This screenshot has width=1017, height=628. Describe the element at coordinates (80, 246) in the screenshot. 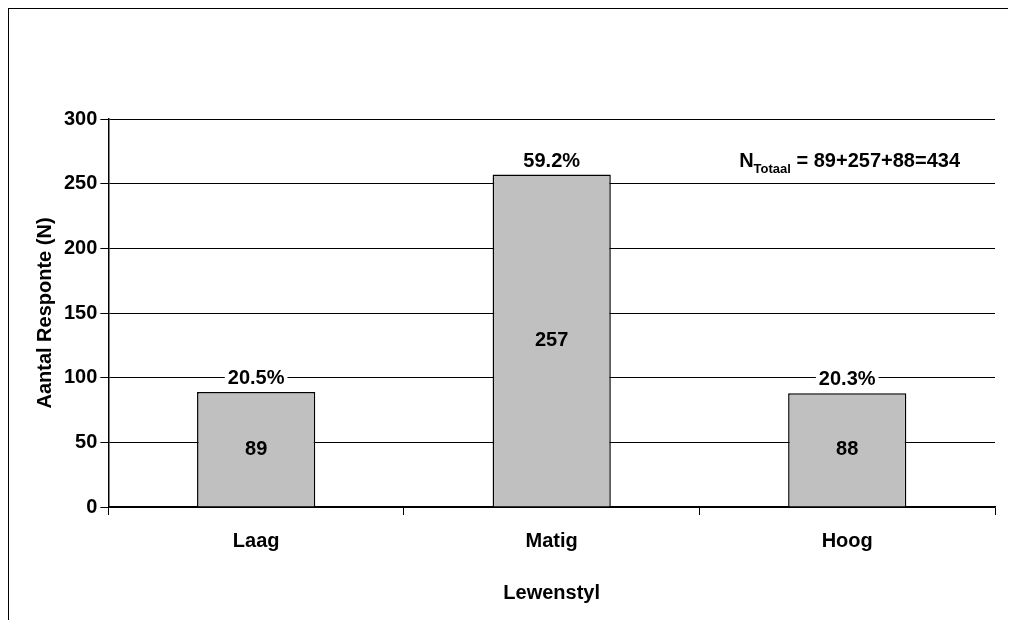

I see `y-tick-label: 200` at that location.